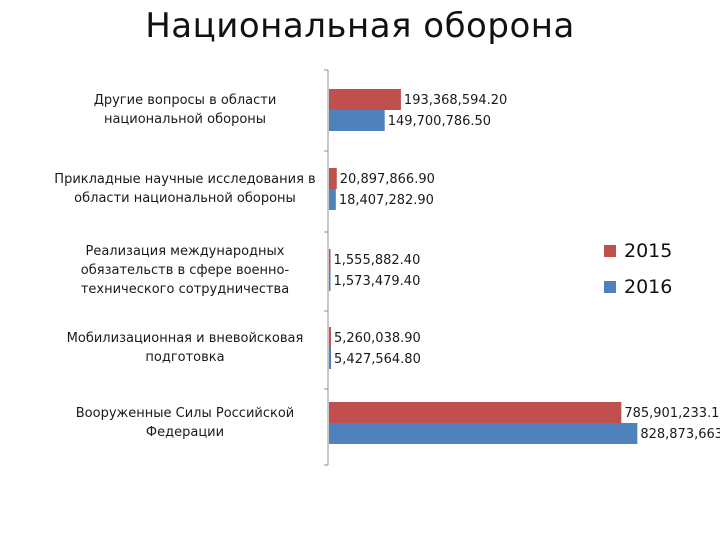 The width and height of the screenshot is (720, 540). What do you see at coordinates (185, 289) in the screenshot?
I see `category-label-line: технического сотрудничества` at bounding box center [185, 289].